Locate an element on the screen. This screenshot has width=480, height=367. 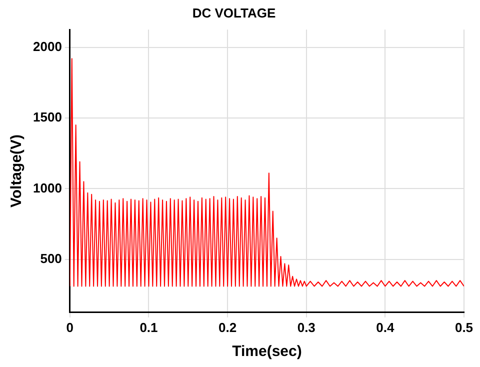
y-tick-label: 500 is located at coordinates (51, 258).